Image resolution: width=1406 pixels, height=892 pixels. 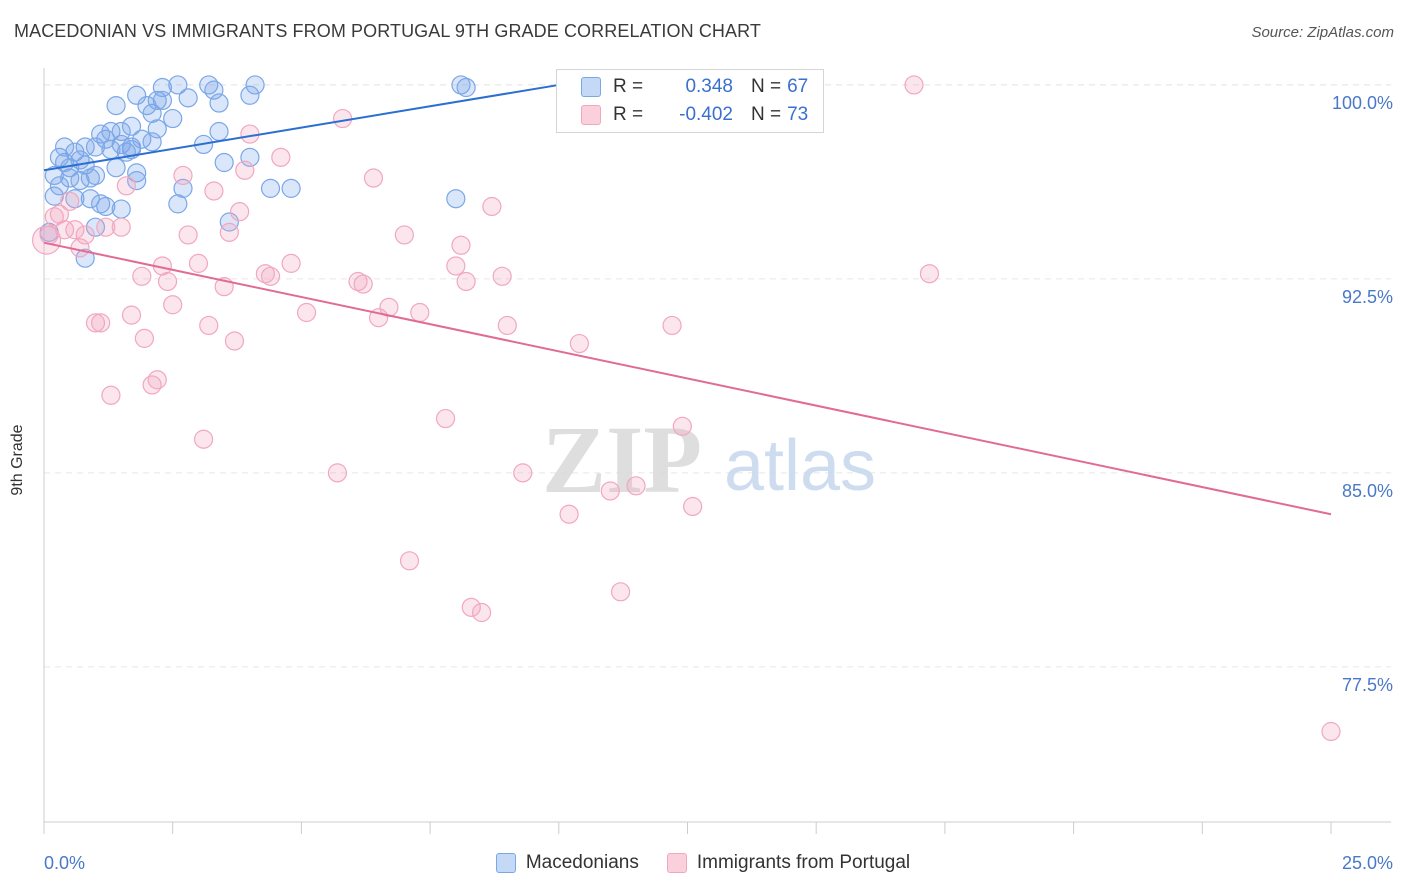 What do you see at coordinates (766, 86) in the screenshot?
I see `n-label: N =` at bounding box center [766, 86].